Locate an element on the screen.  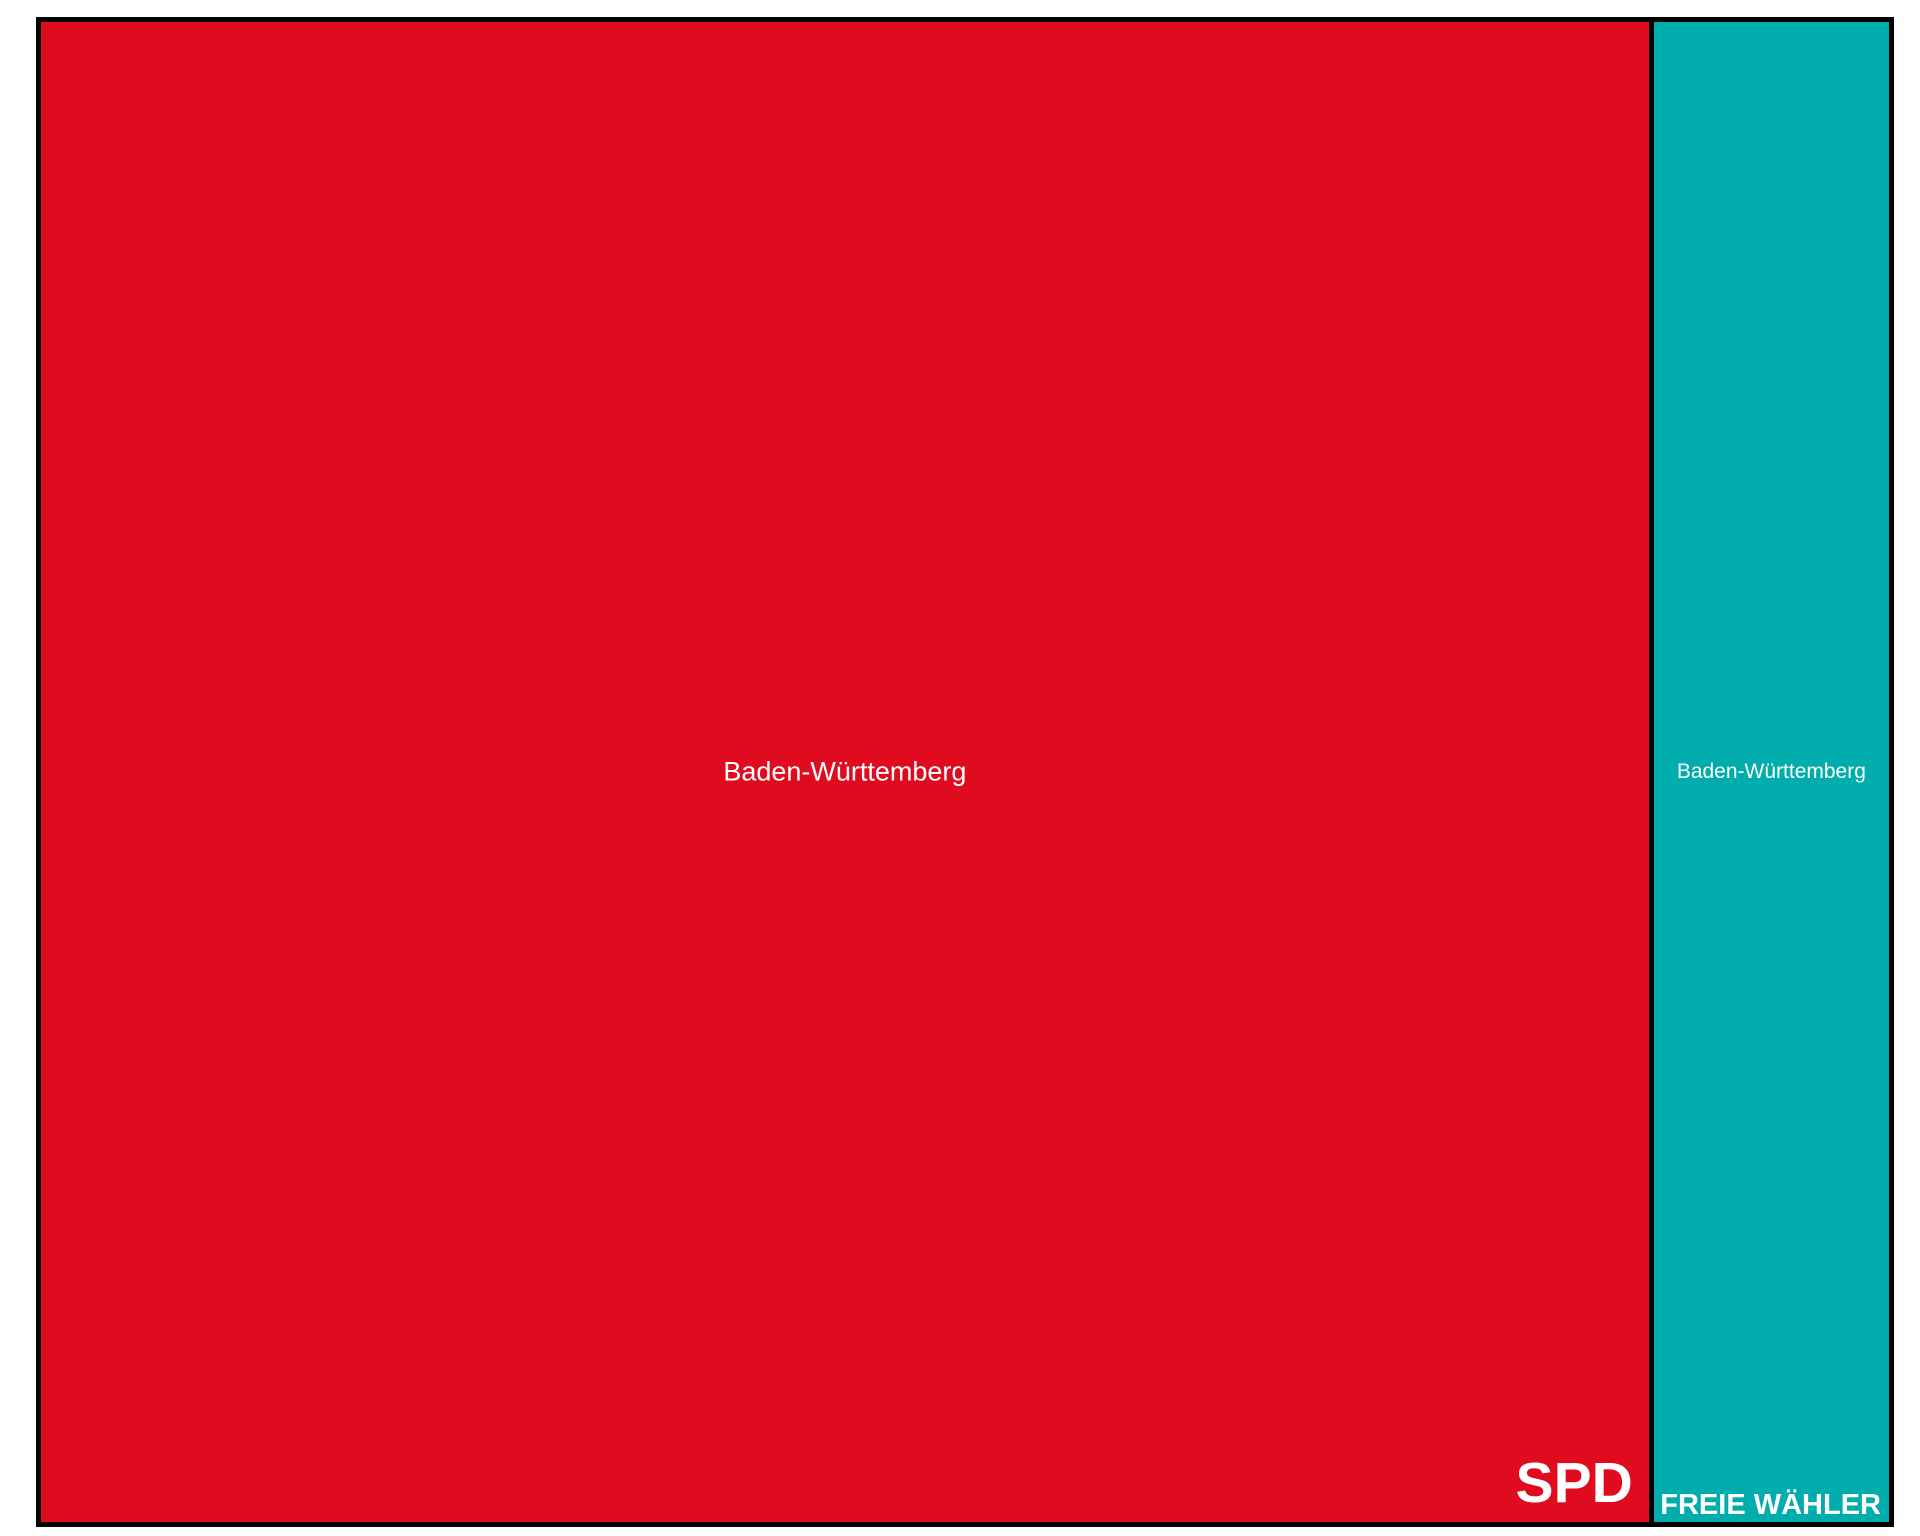
tile-label-freie-waehler: Baden-Württemberg is located at coordinates (1771, 771).